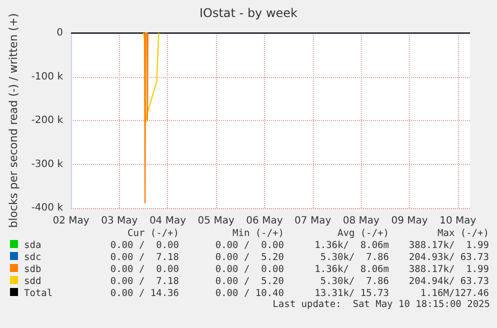  What do you see at coordinates (13, 120) in the screenshot?
I see `y-axis-title: blocks per second read (-) / written (+)` at bounding box center [13, 120].